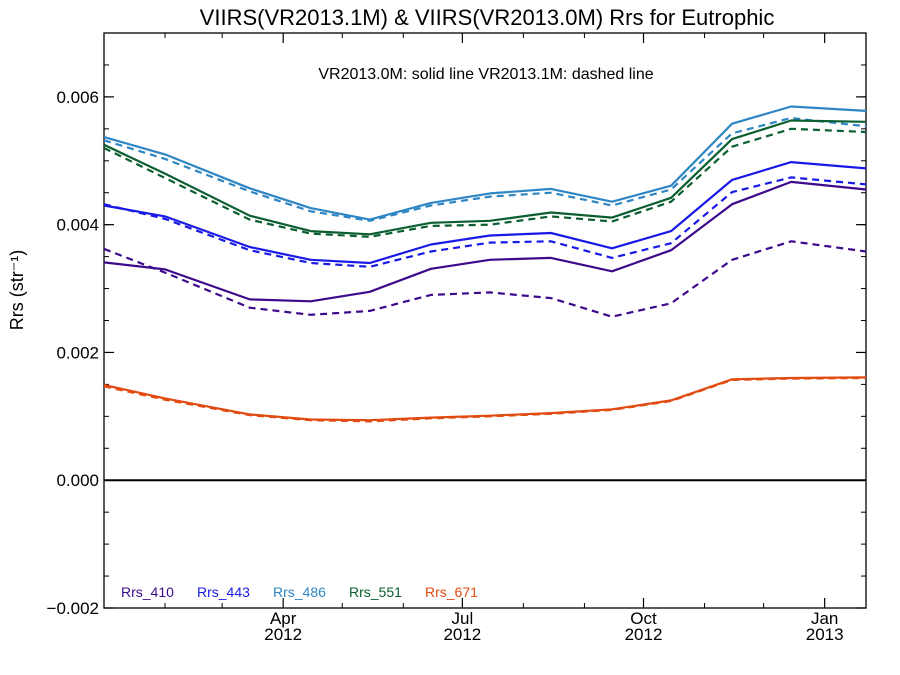 Image resolution: width=900 pixels, height=675 pixels. Describe the element at coordinates (485, 222) in the screenshot. I see `series-line-rrs-443-dashed` at that location.